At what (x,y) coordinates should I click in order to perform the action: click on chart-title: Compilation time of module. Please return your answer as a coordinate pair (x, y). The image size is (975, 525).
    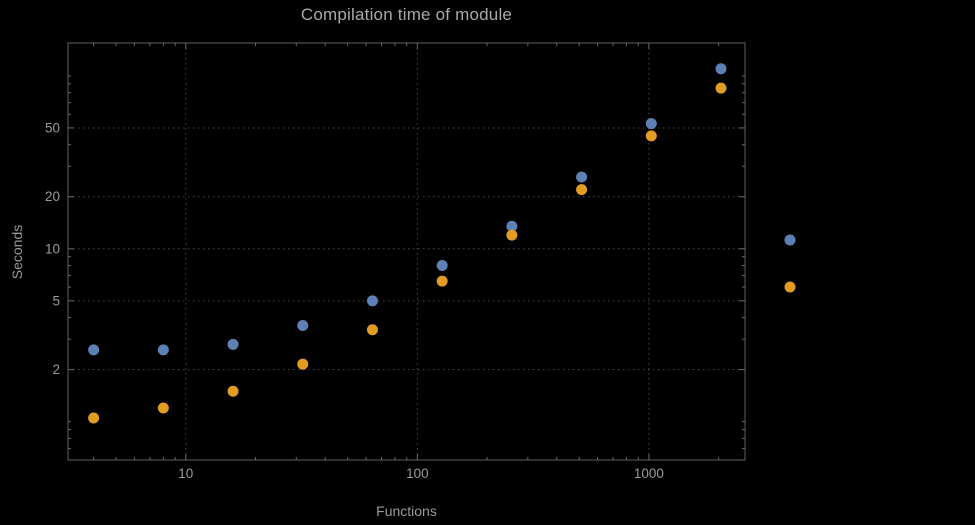
    Looking at the image, I should click on (406, 14).